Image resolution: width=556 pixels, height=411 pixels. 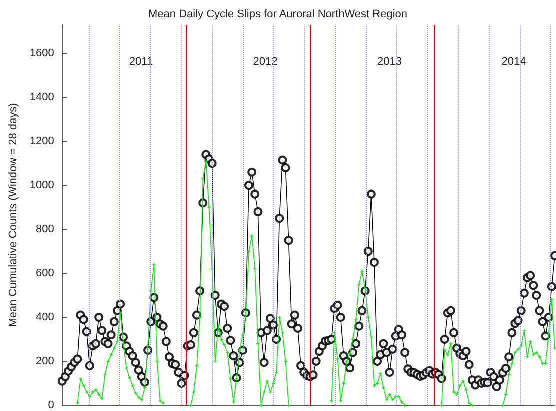 What do you see at coordinates (42, 98) in the screenshot?
I see `y-tick-label: 1400` at bounding box center [42, 98].